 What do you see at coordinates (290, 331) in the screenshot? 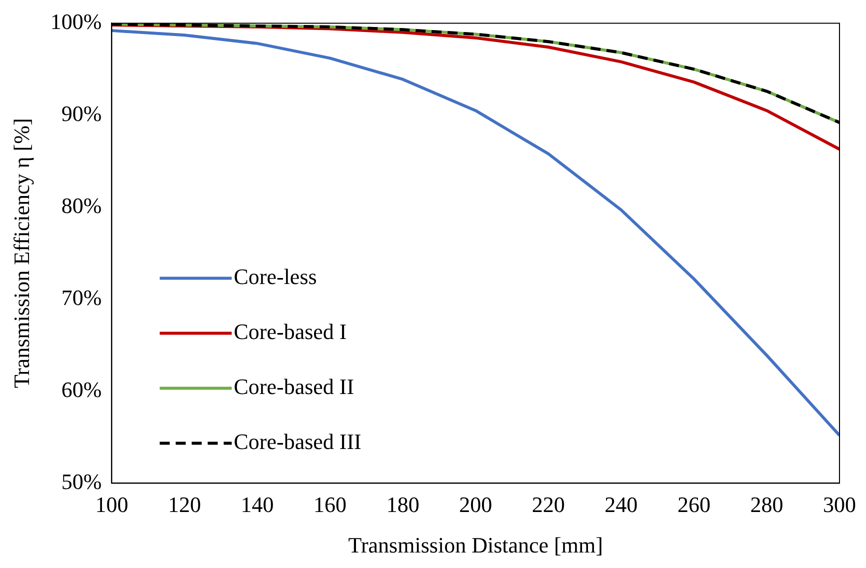
I see `legend-label: Core-based I` at bounding box center [290, 331].